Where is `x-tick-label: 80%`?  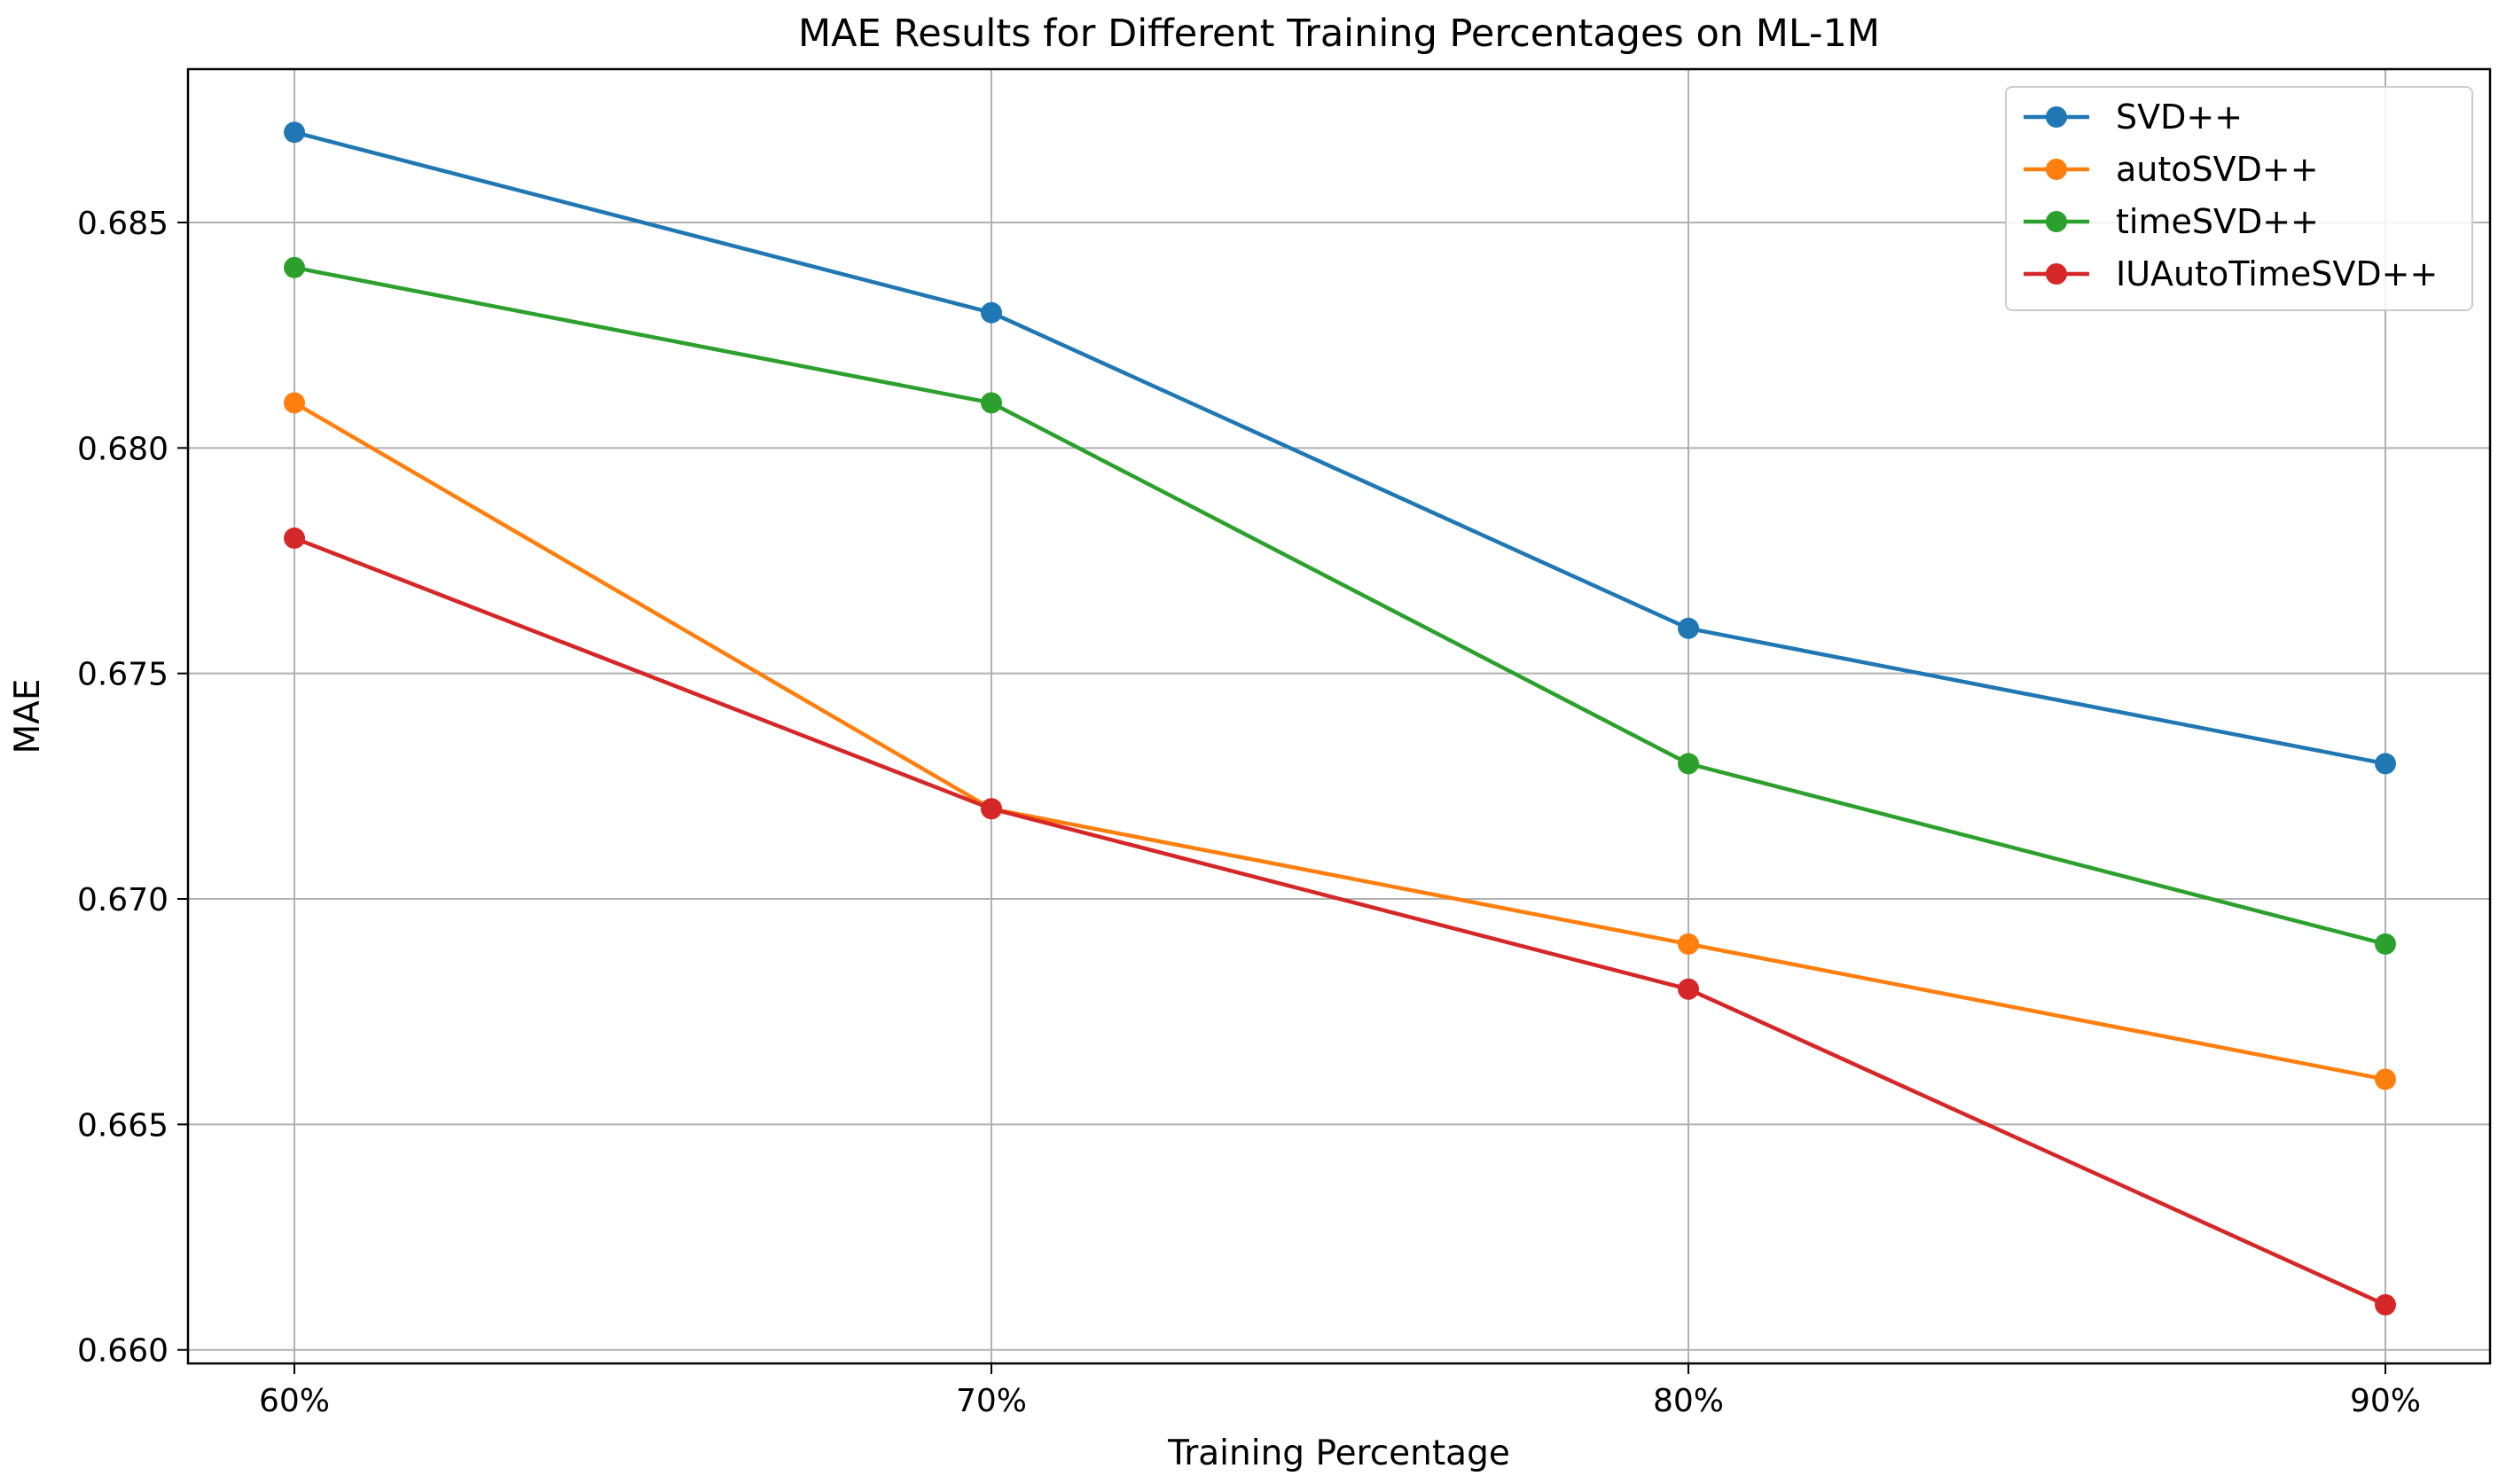
x-tick-label: 80% is located at coordinates (1688, 1401).